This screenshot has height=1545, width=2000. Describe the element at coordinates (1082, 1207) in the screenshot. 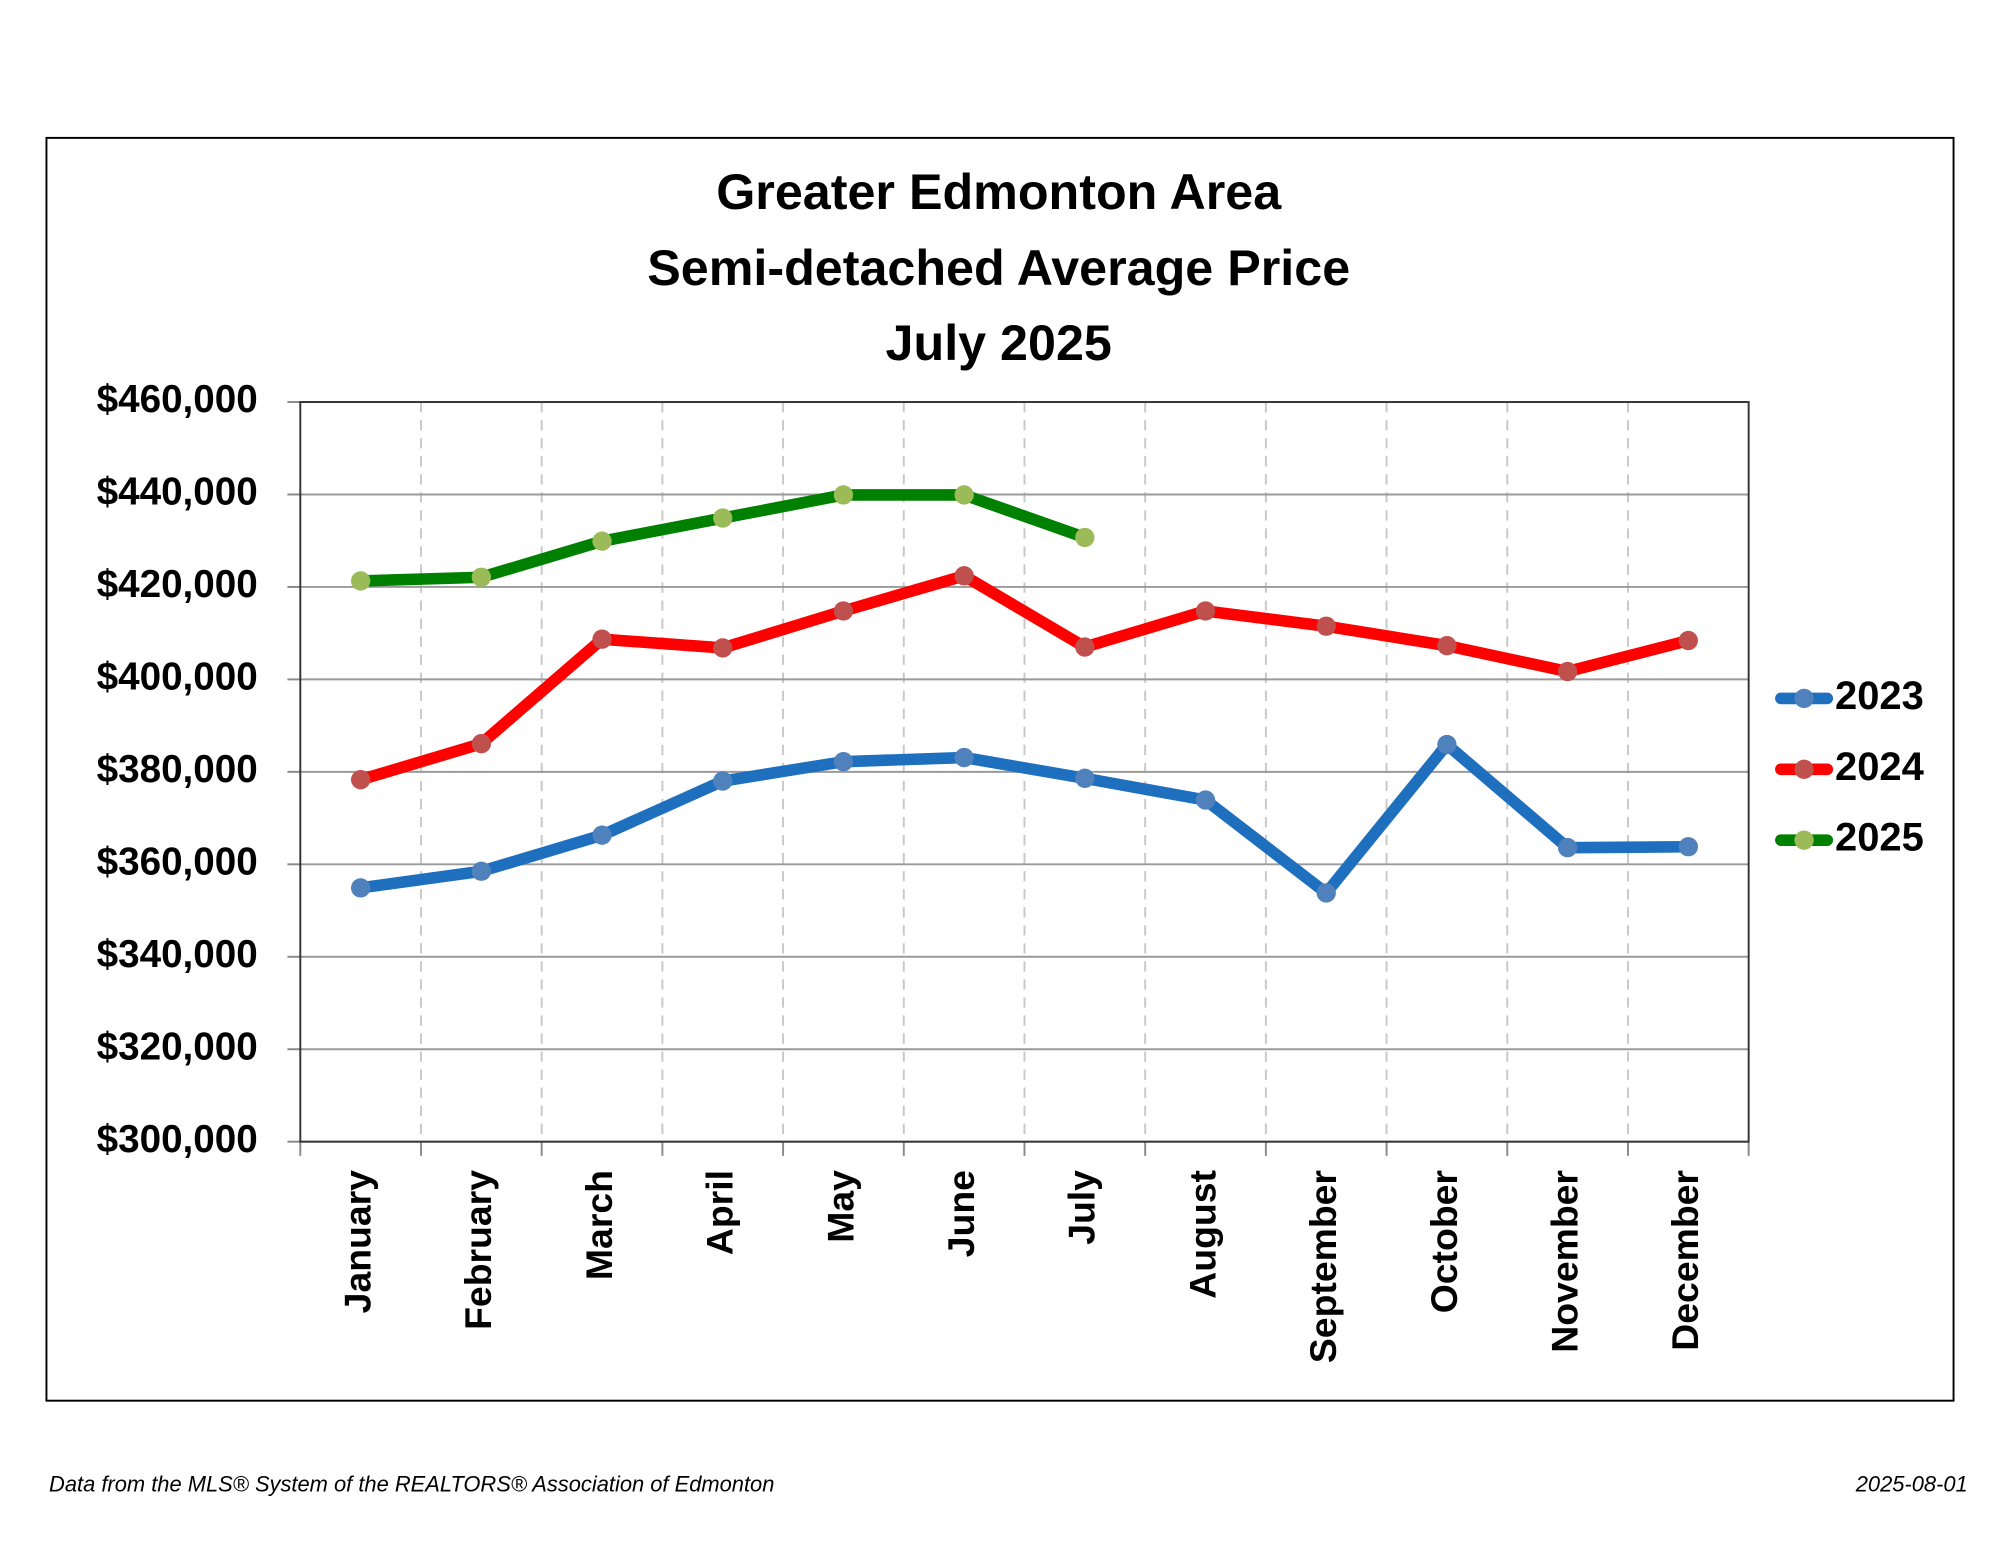

I see `x-tick-label: July` at that location.